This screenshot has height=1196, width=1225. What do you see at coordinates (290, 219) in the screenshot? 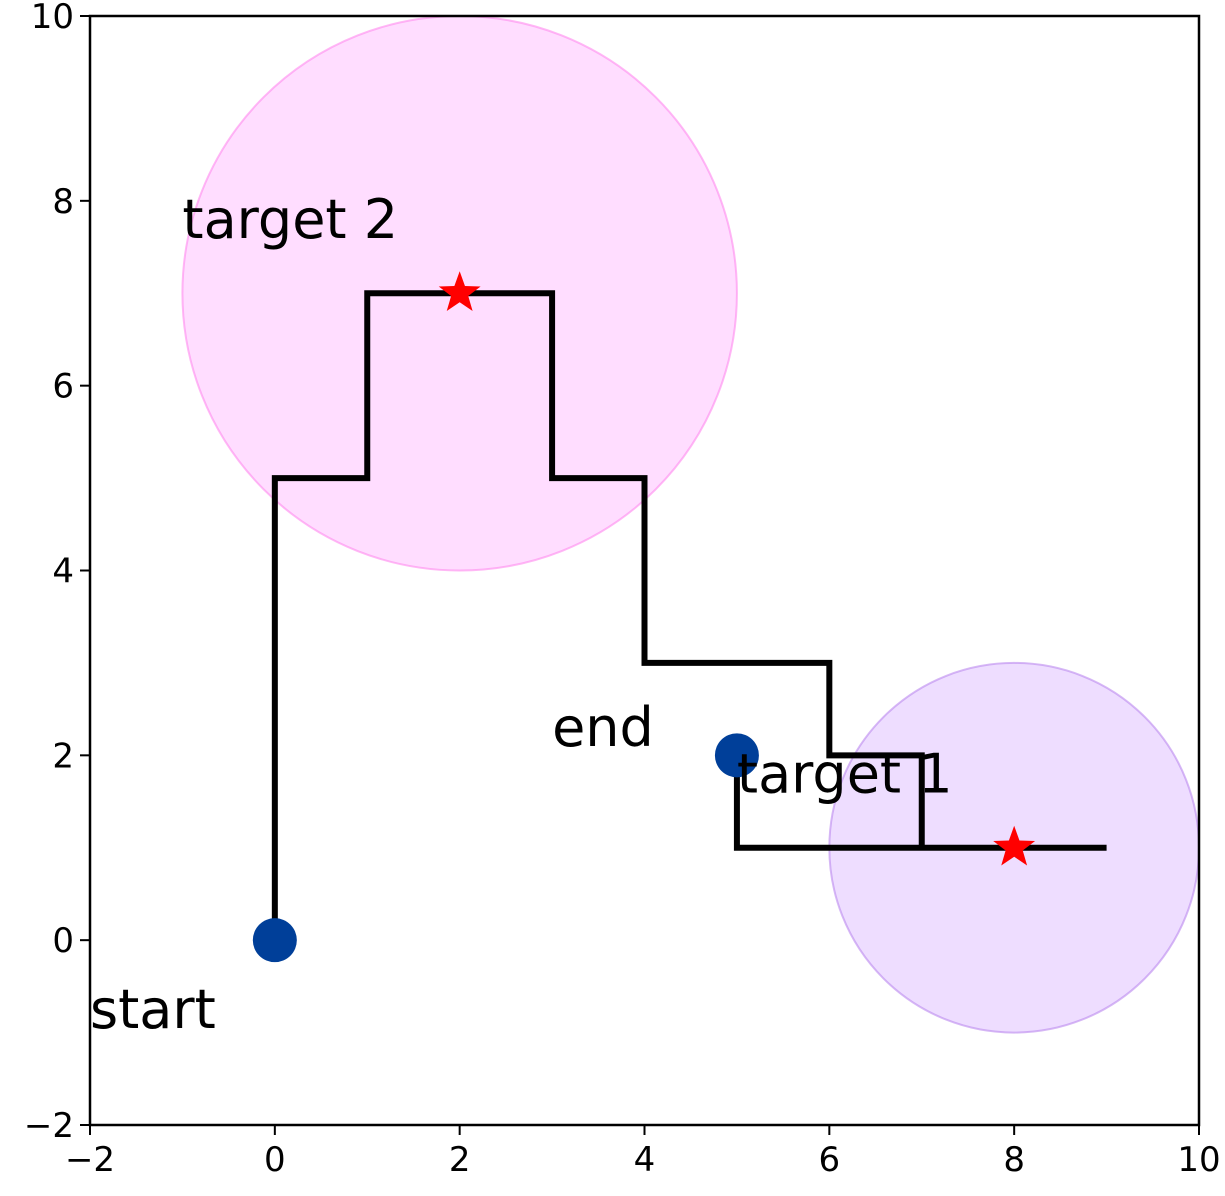
I see `target-2-label: target 2` at bounding box center [290, 219].